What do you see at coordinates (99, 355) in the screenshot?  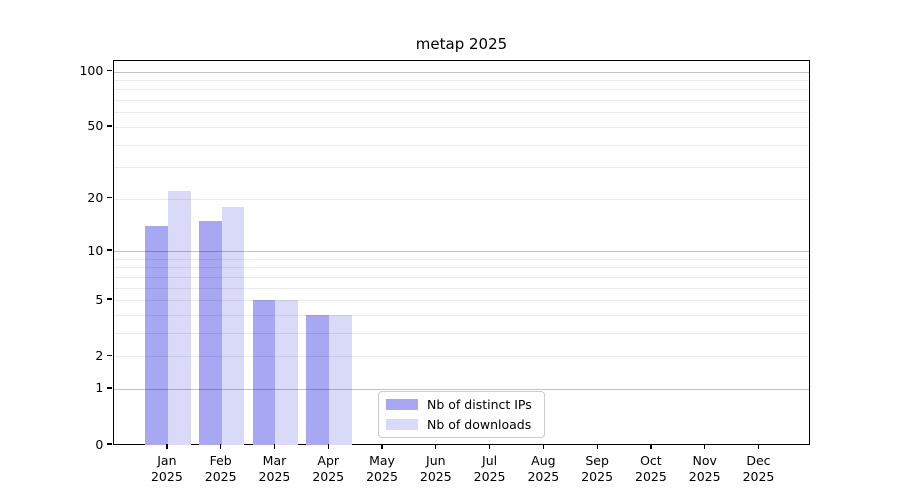 I see `y-tick-label-2: 2` at bounding box center [99, 355].